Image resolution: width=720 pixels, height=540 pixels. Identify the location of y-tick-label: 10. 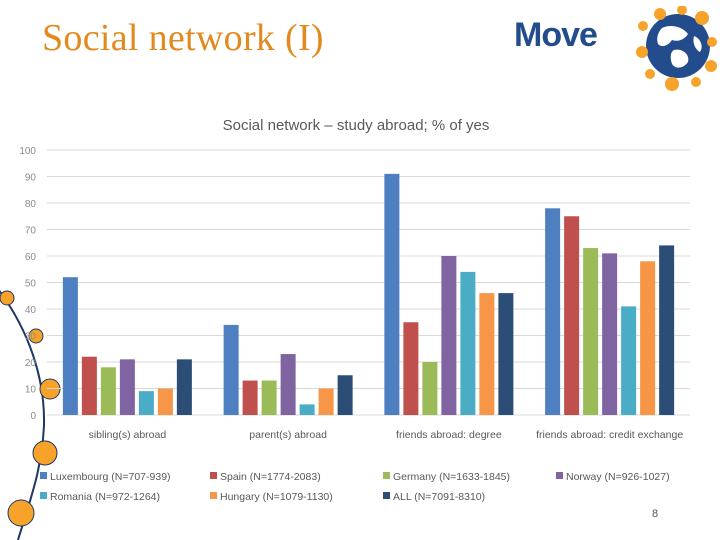
(31, 390).